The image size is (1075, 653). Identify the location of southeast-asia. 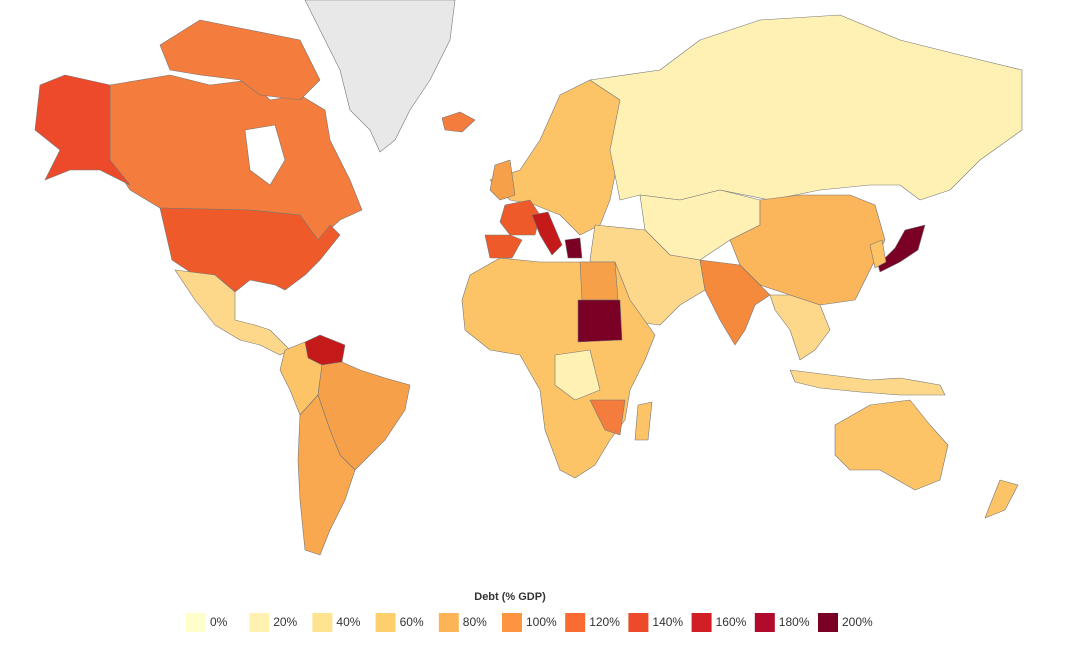
(800, 327).